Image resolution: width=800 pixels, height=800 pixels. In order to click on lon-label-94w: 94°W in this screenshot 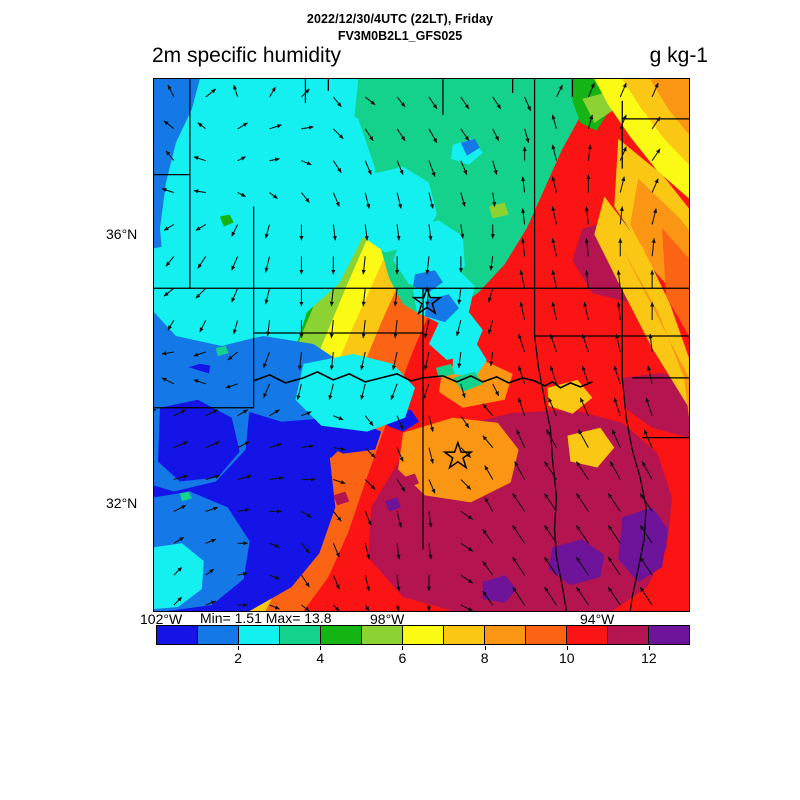, I will do `click(597, 619)`.